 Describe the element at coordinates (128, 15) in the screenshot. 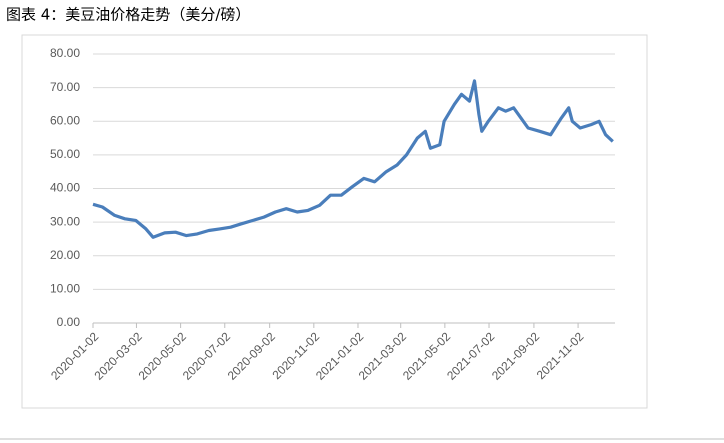

I see `chart-title: 图表 4：美豆油价格走势（美分/磅）` at that location.